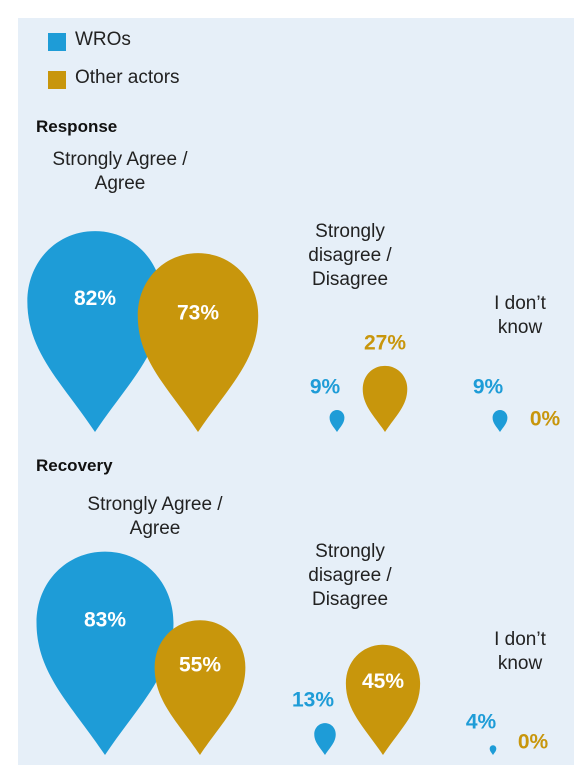 The height and width of the screenshot is (780, 574). Describe the element at coordinates (105, 619) in the screenshot. I see `value-label: 83%` at that location.